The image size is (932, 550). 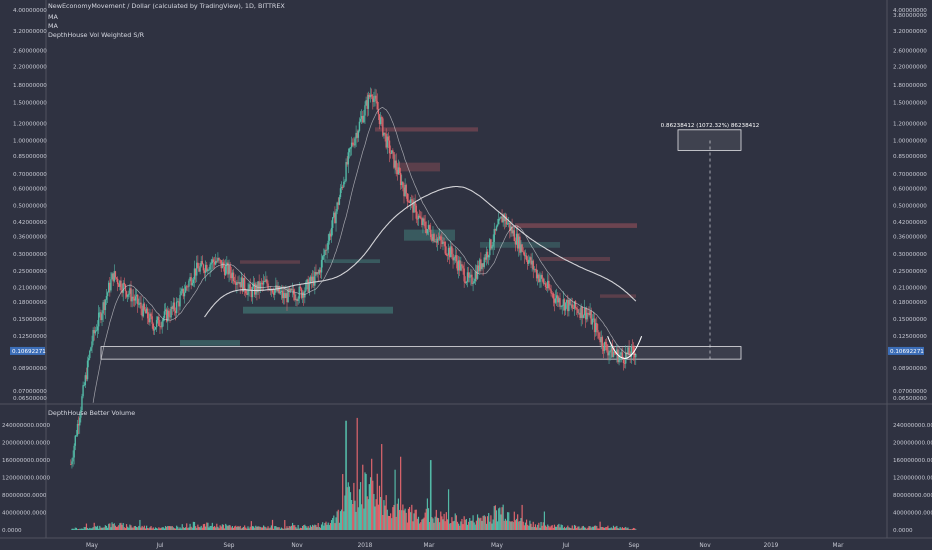 What do you see at coordinates (26, 426) in the screenshot?
I see `volume-tick-label-left: 240000000.0000` at bounding box center [26, 426].